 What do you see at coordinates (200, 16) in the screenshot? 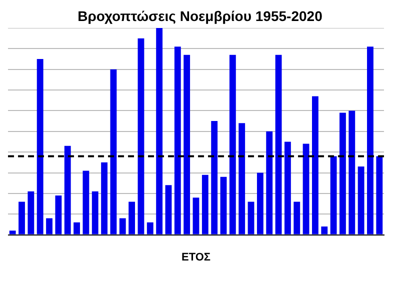
I see `chart-title: Βροχοπτώσεις Νοεμβρίου 1955-2020` at bounding box center [200, 16].